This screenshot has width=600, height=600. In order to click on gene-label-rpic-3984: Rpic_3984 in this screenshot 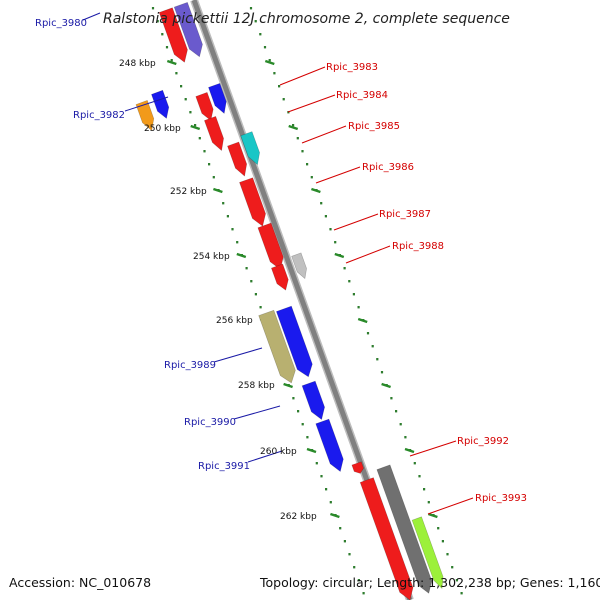, I will do `click(362, 95)`.